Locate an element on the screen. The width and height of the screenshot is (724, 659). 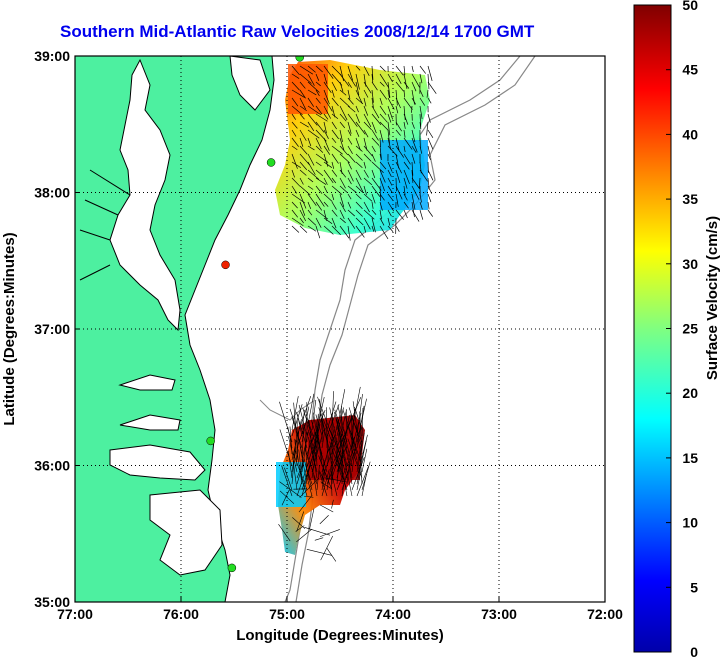
colorbar is located at coordinates (652, 328).